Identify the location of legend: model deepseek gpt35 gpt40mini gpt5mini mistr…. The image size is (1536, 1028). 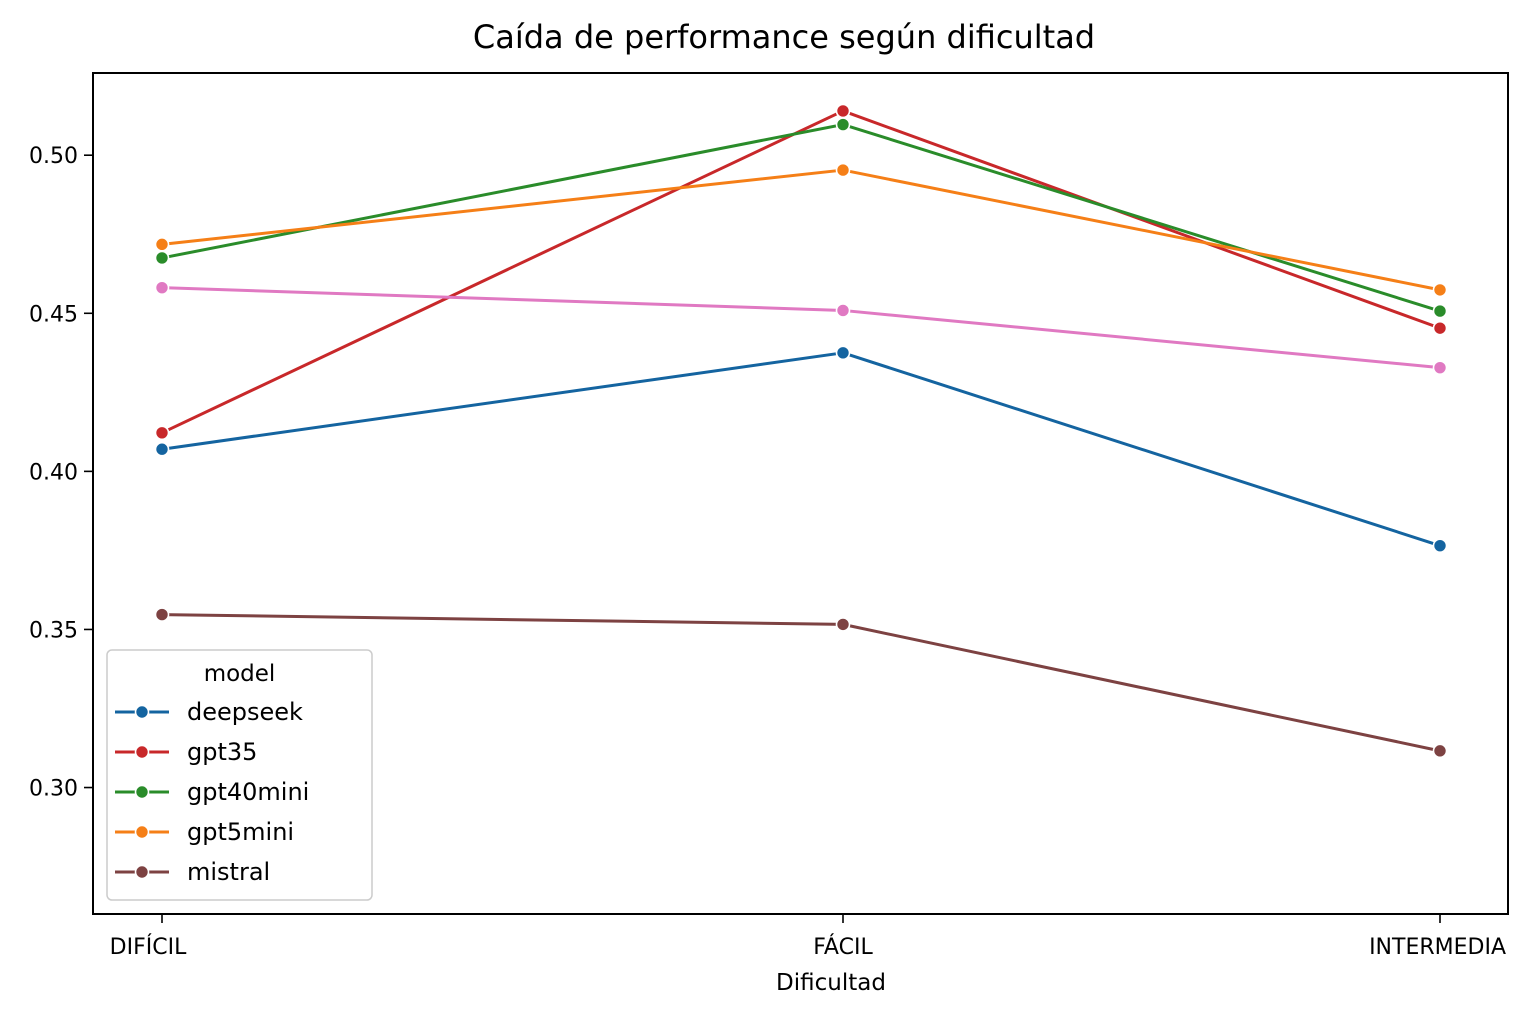
(239, 775).